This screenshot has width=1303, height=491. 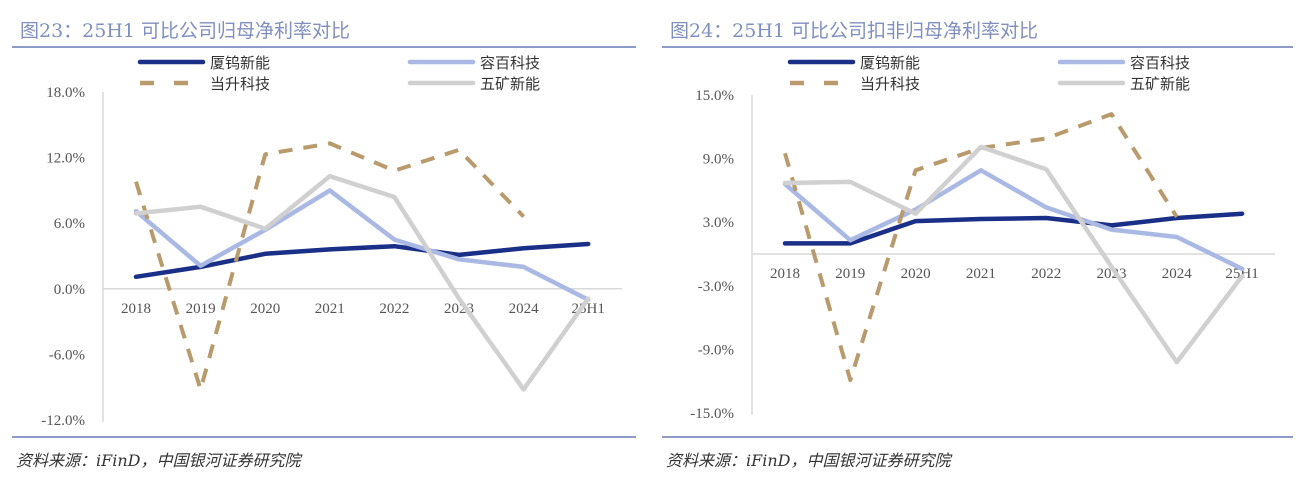 What do you see at coordinates (854, 31) in the screenshot?
I see `chart-title: 图24：25H1 可比公司扣非归母净利率对比` at bounding box center [854, 31].